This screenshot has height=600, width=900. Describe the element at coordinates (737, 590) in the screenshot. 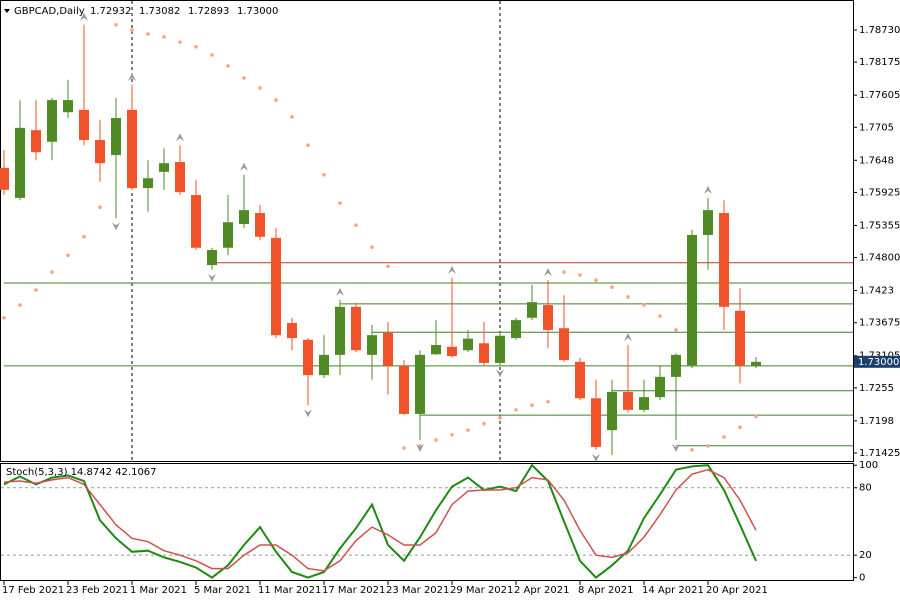

I see `x-tick-label: 20 Apr 2021` at that location.